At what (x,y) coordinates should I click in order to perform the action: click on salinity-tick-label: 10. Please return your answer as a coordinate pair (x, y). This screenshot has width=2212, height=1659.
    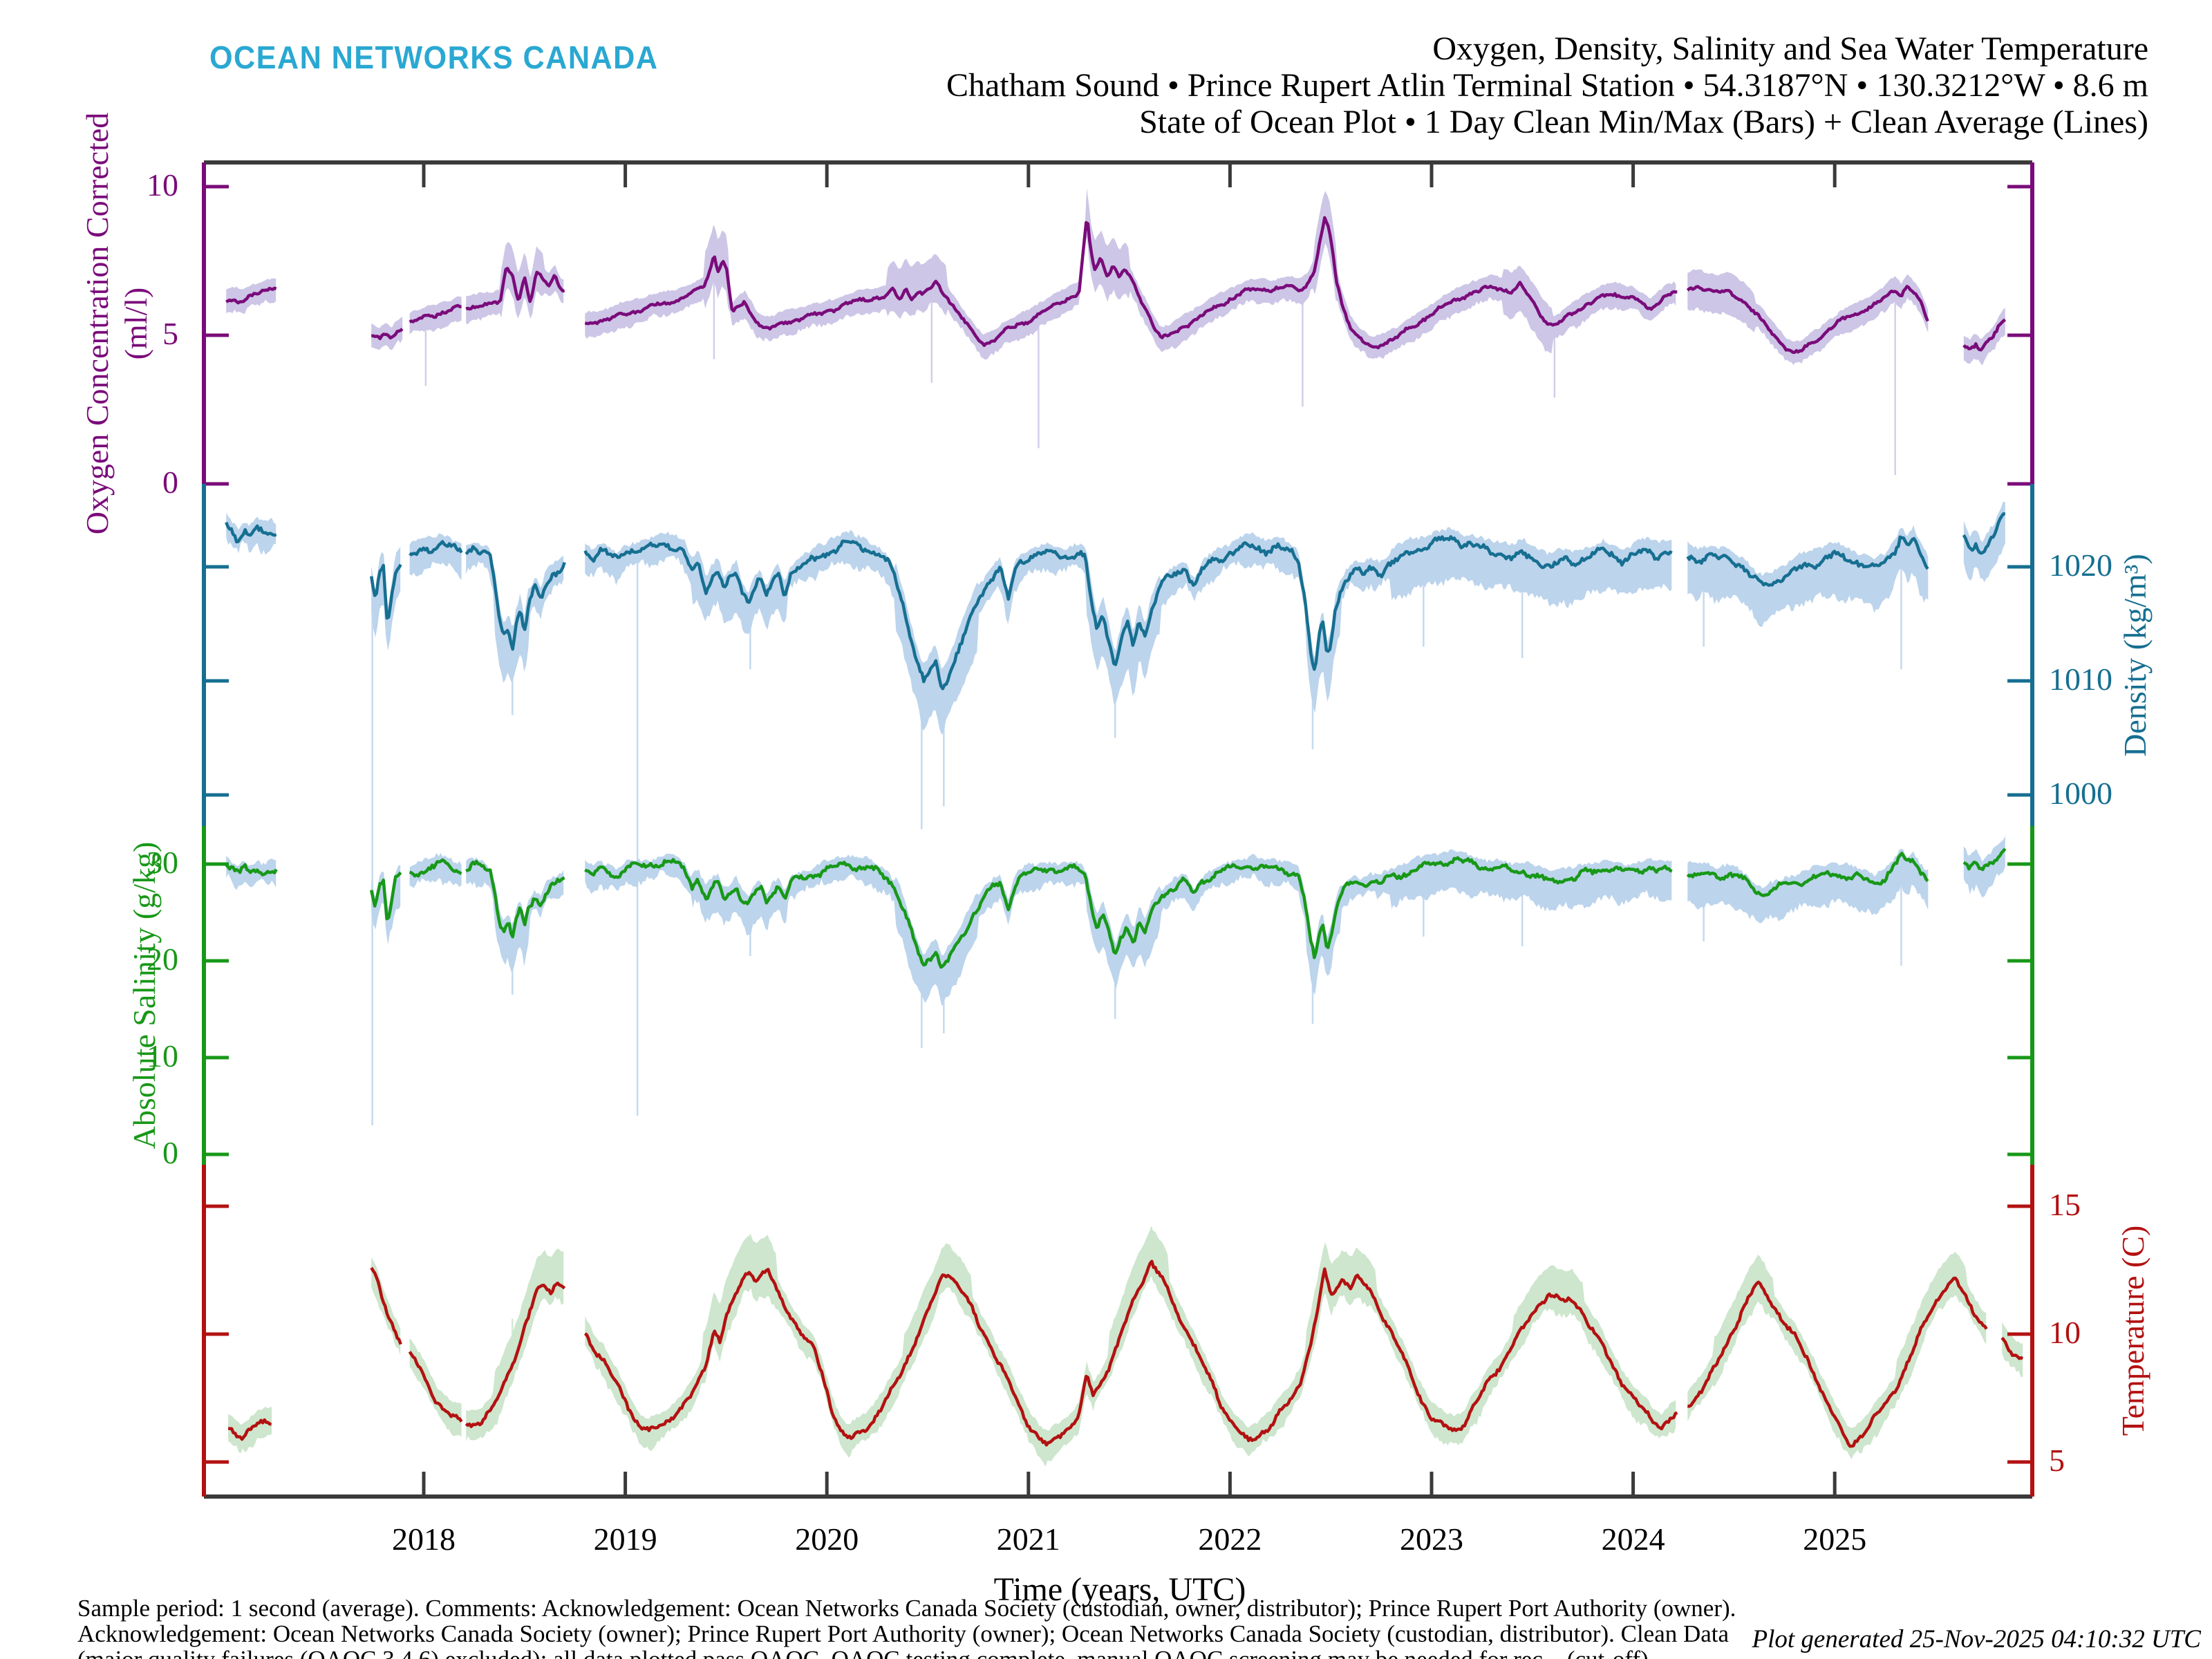
    Looking at the image, I should click on (162, 1056).